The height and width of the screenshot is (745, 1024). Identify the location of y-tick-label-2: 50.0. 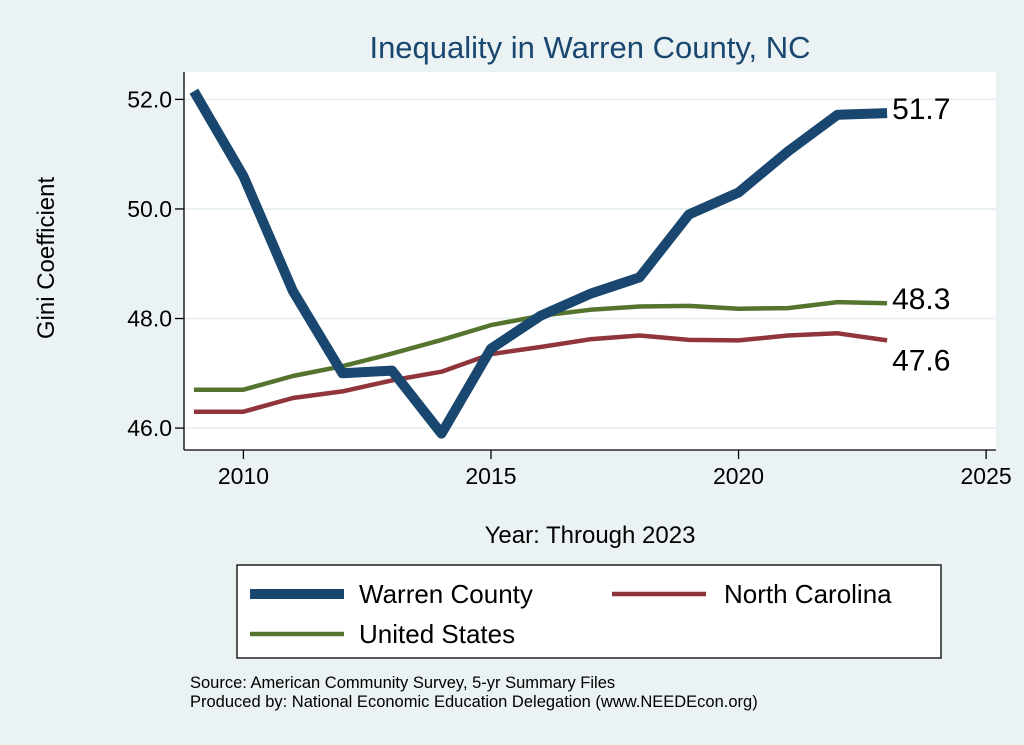
(149, 209).